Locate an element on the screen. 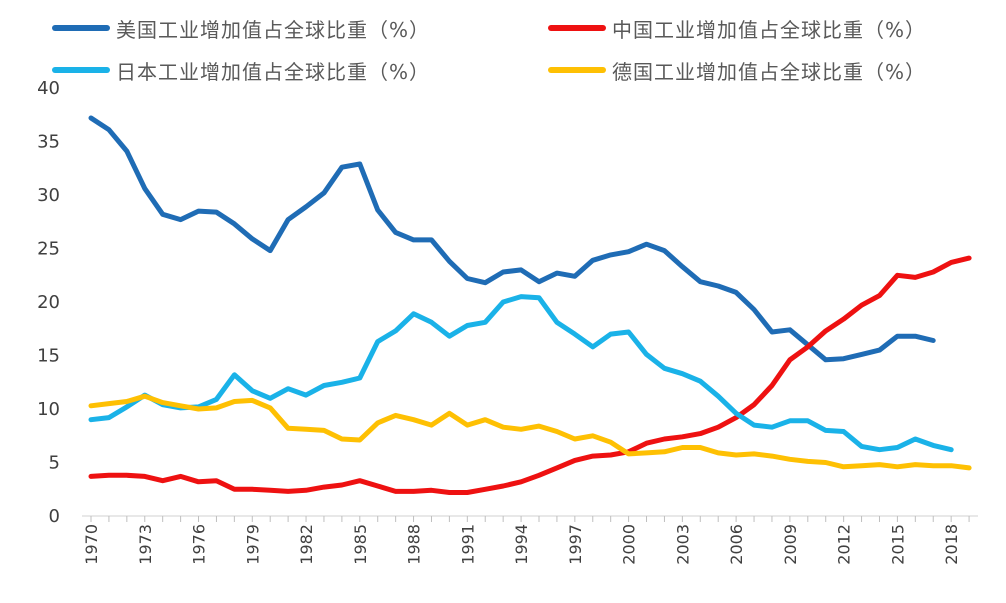 The height and width of the screenshot is (603, 1006). legend-label-us: 美国工业增加值占全球比重（%） is located at coordinates (273, 29).